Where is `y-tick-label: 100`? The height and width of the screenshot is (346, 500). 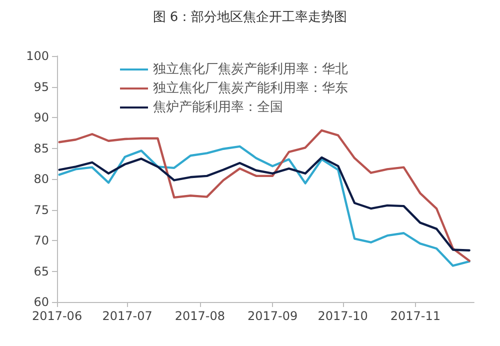
y-tick-label: 100 is located at coordinates (37, 56).